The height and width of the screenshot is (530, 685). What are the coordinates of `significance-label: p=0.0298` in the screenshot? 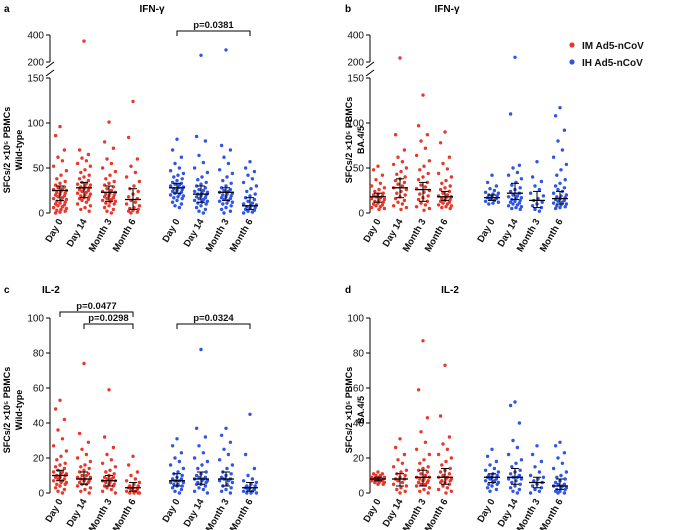 It's located at (108, 318).